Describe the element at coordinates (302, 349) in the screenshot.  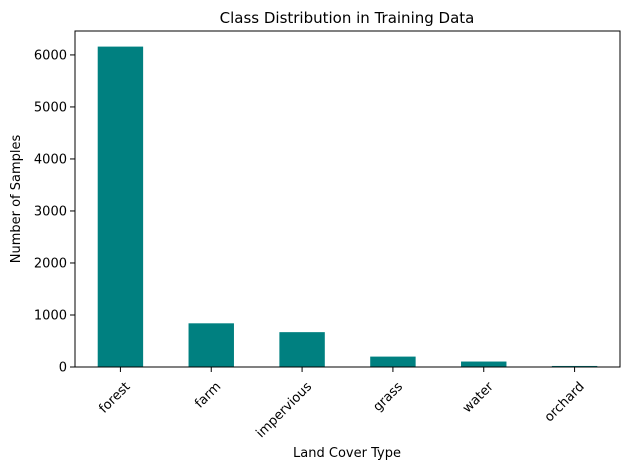
I see `bar-impervious` at that location.